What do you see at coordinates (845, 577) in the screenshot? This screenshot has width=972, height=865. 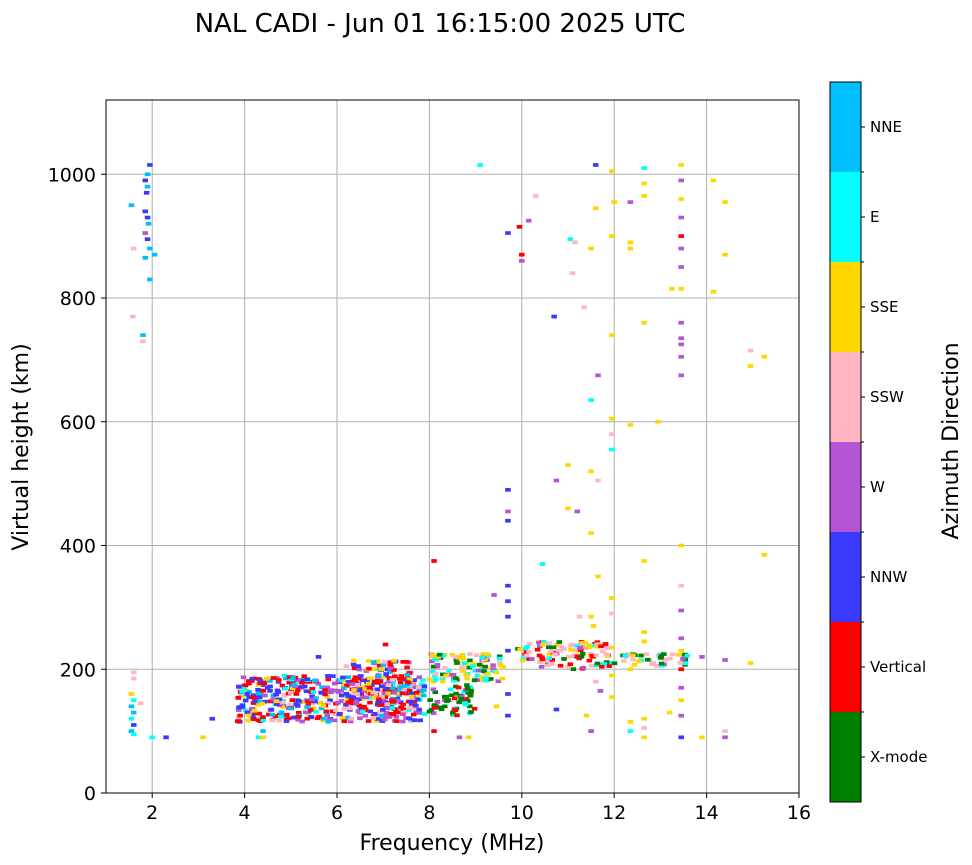 I see `colorbar-segment` at bounding box center [845, 577].